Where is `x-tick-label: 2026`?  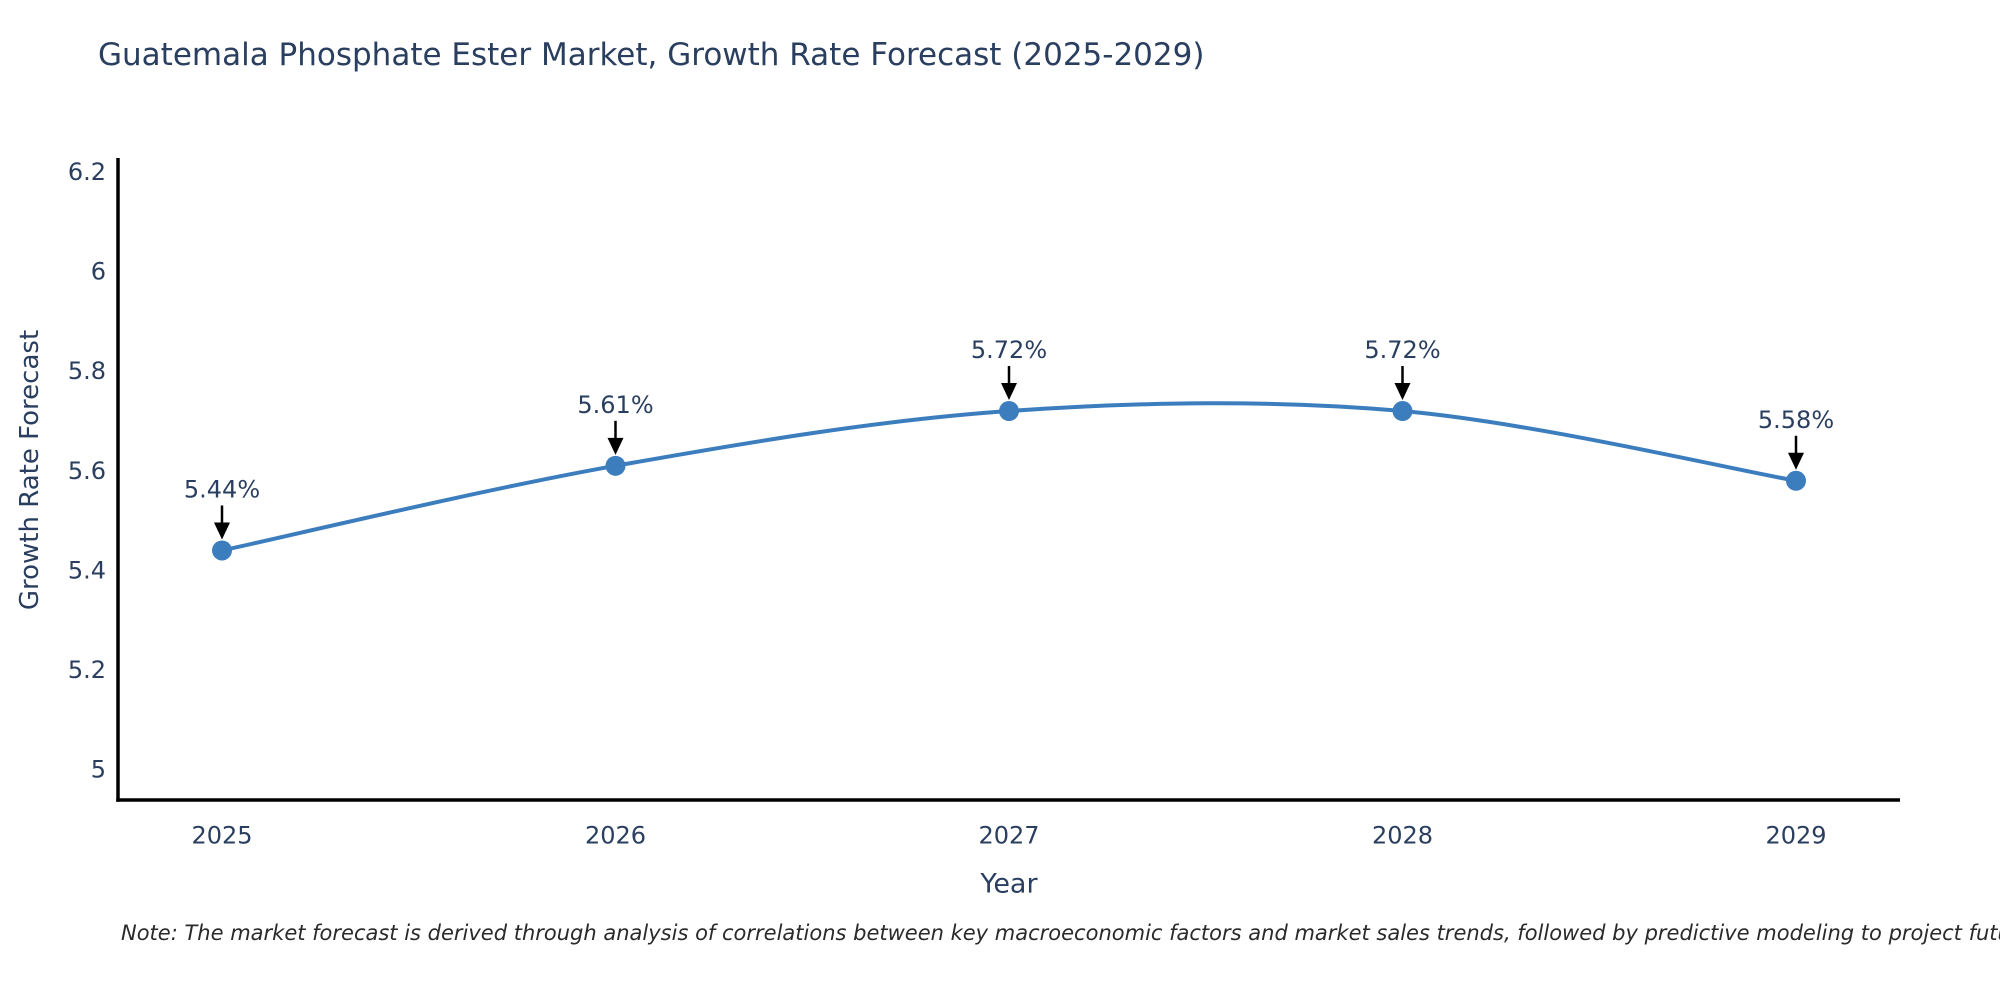 x-tick-label: 2026 is located at coordinates (615, 836).